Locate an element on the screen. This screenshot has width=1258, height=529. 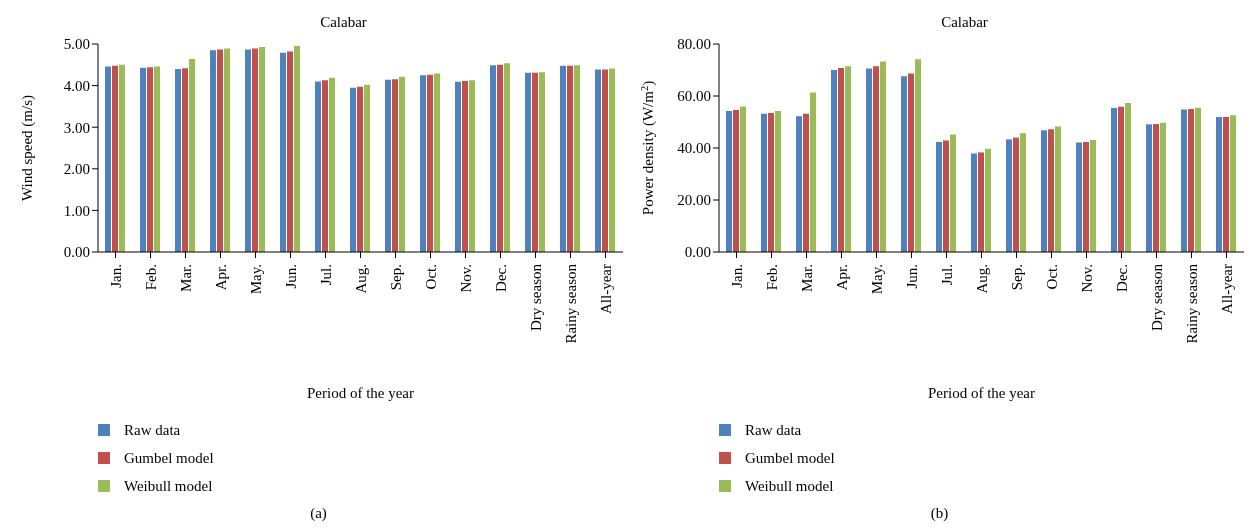
legend-label: Gumbel model is located at coordinates (790, 458).